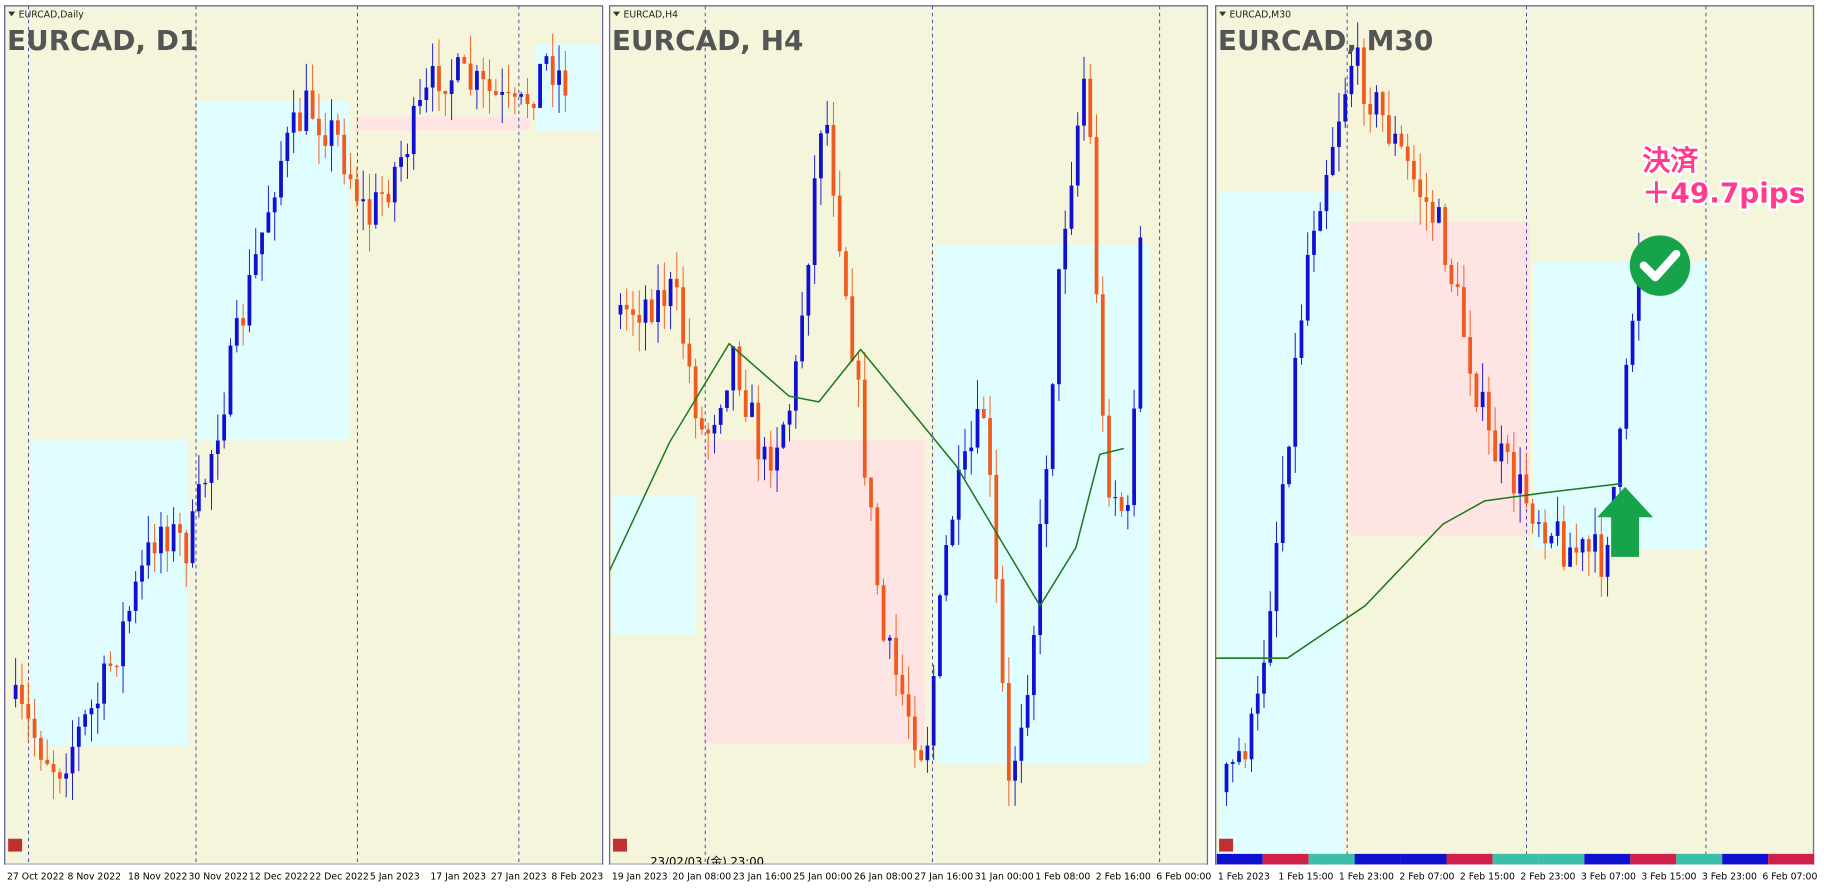 Image resolution: width=1824 pixels, height=890 pixels. I want to click on date-label: 5 Jan 2023, so click(395, 877).